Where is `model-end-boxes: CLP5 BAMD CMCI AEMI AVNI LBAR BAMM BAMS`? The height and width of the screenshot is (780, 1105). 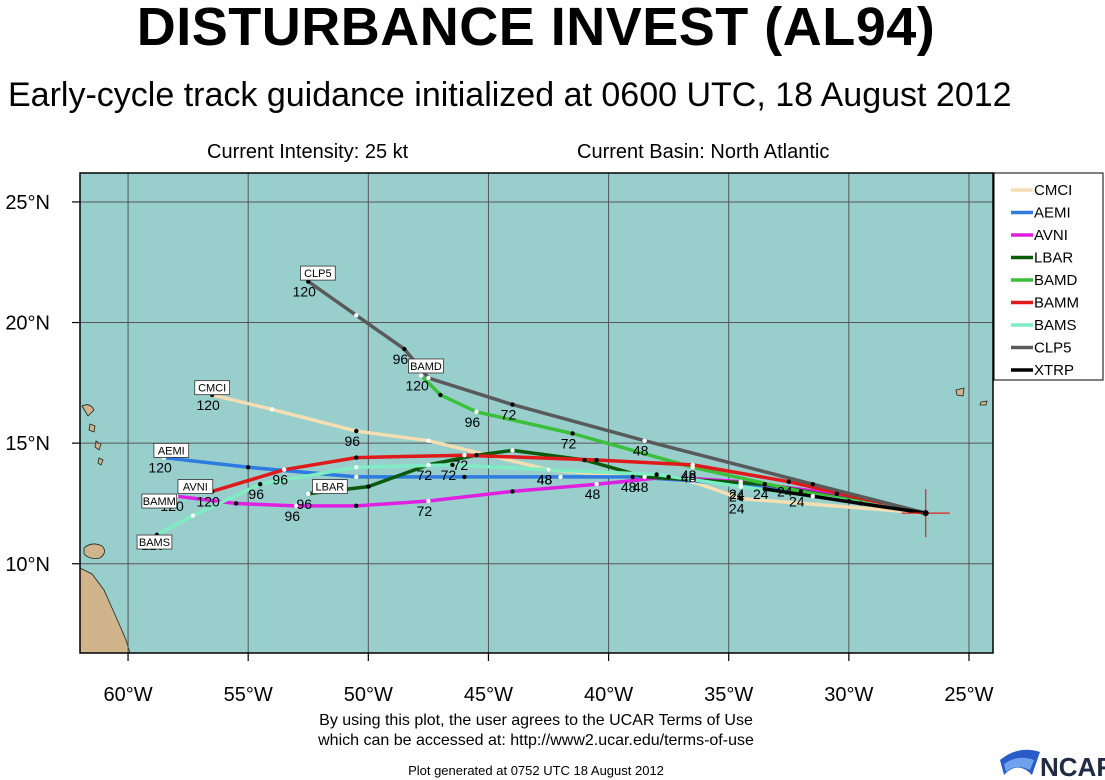 model-end-boxes: CLP5 BAMD CMCI AEMI AVNI LBAR BAMM BAMS is located at coordinates (290, 407).